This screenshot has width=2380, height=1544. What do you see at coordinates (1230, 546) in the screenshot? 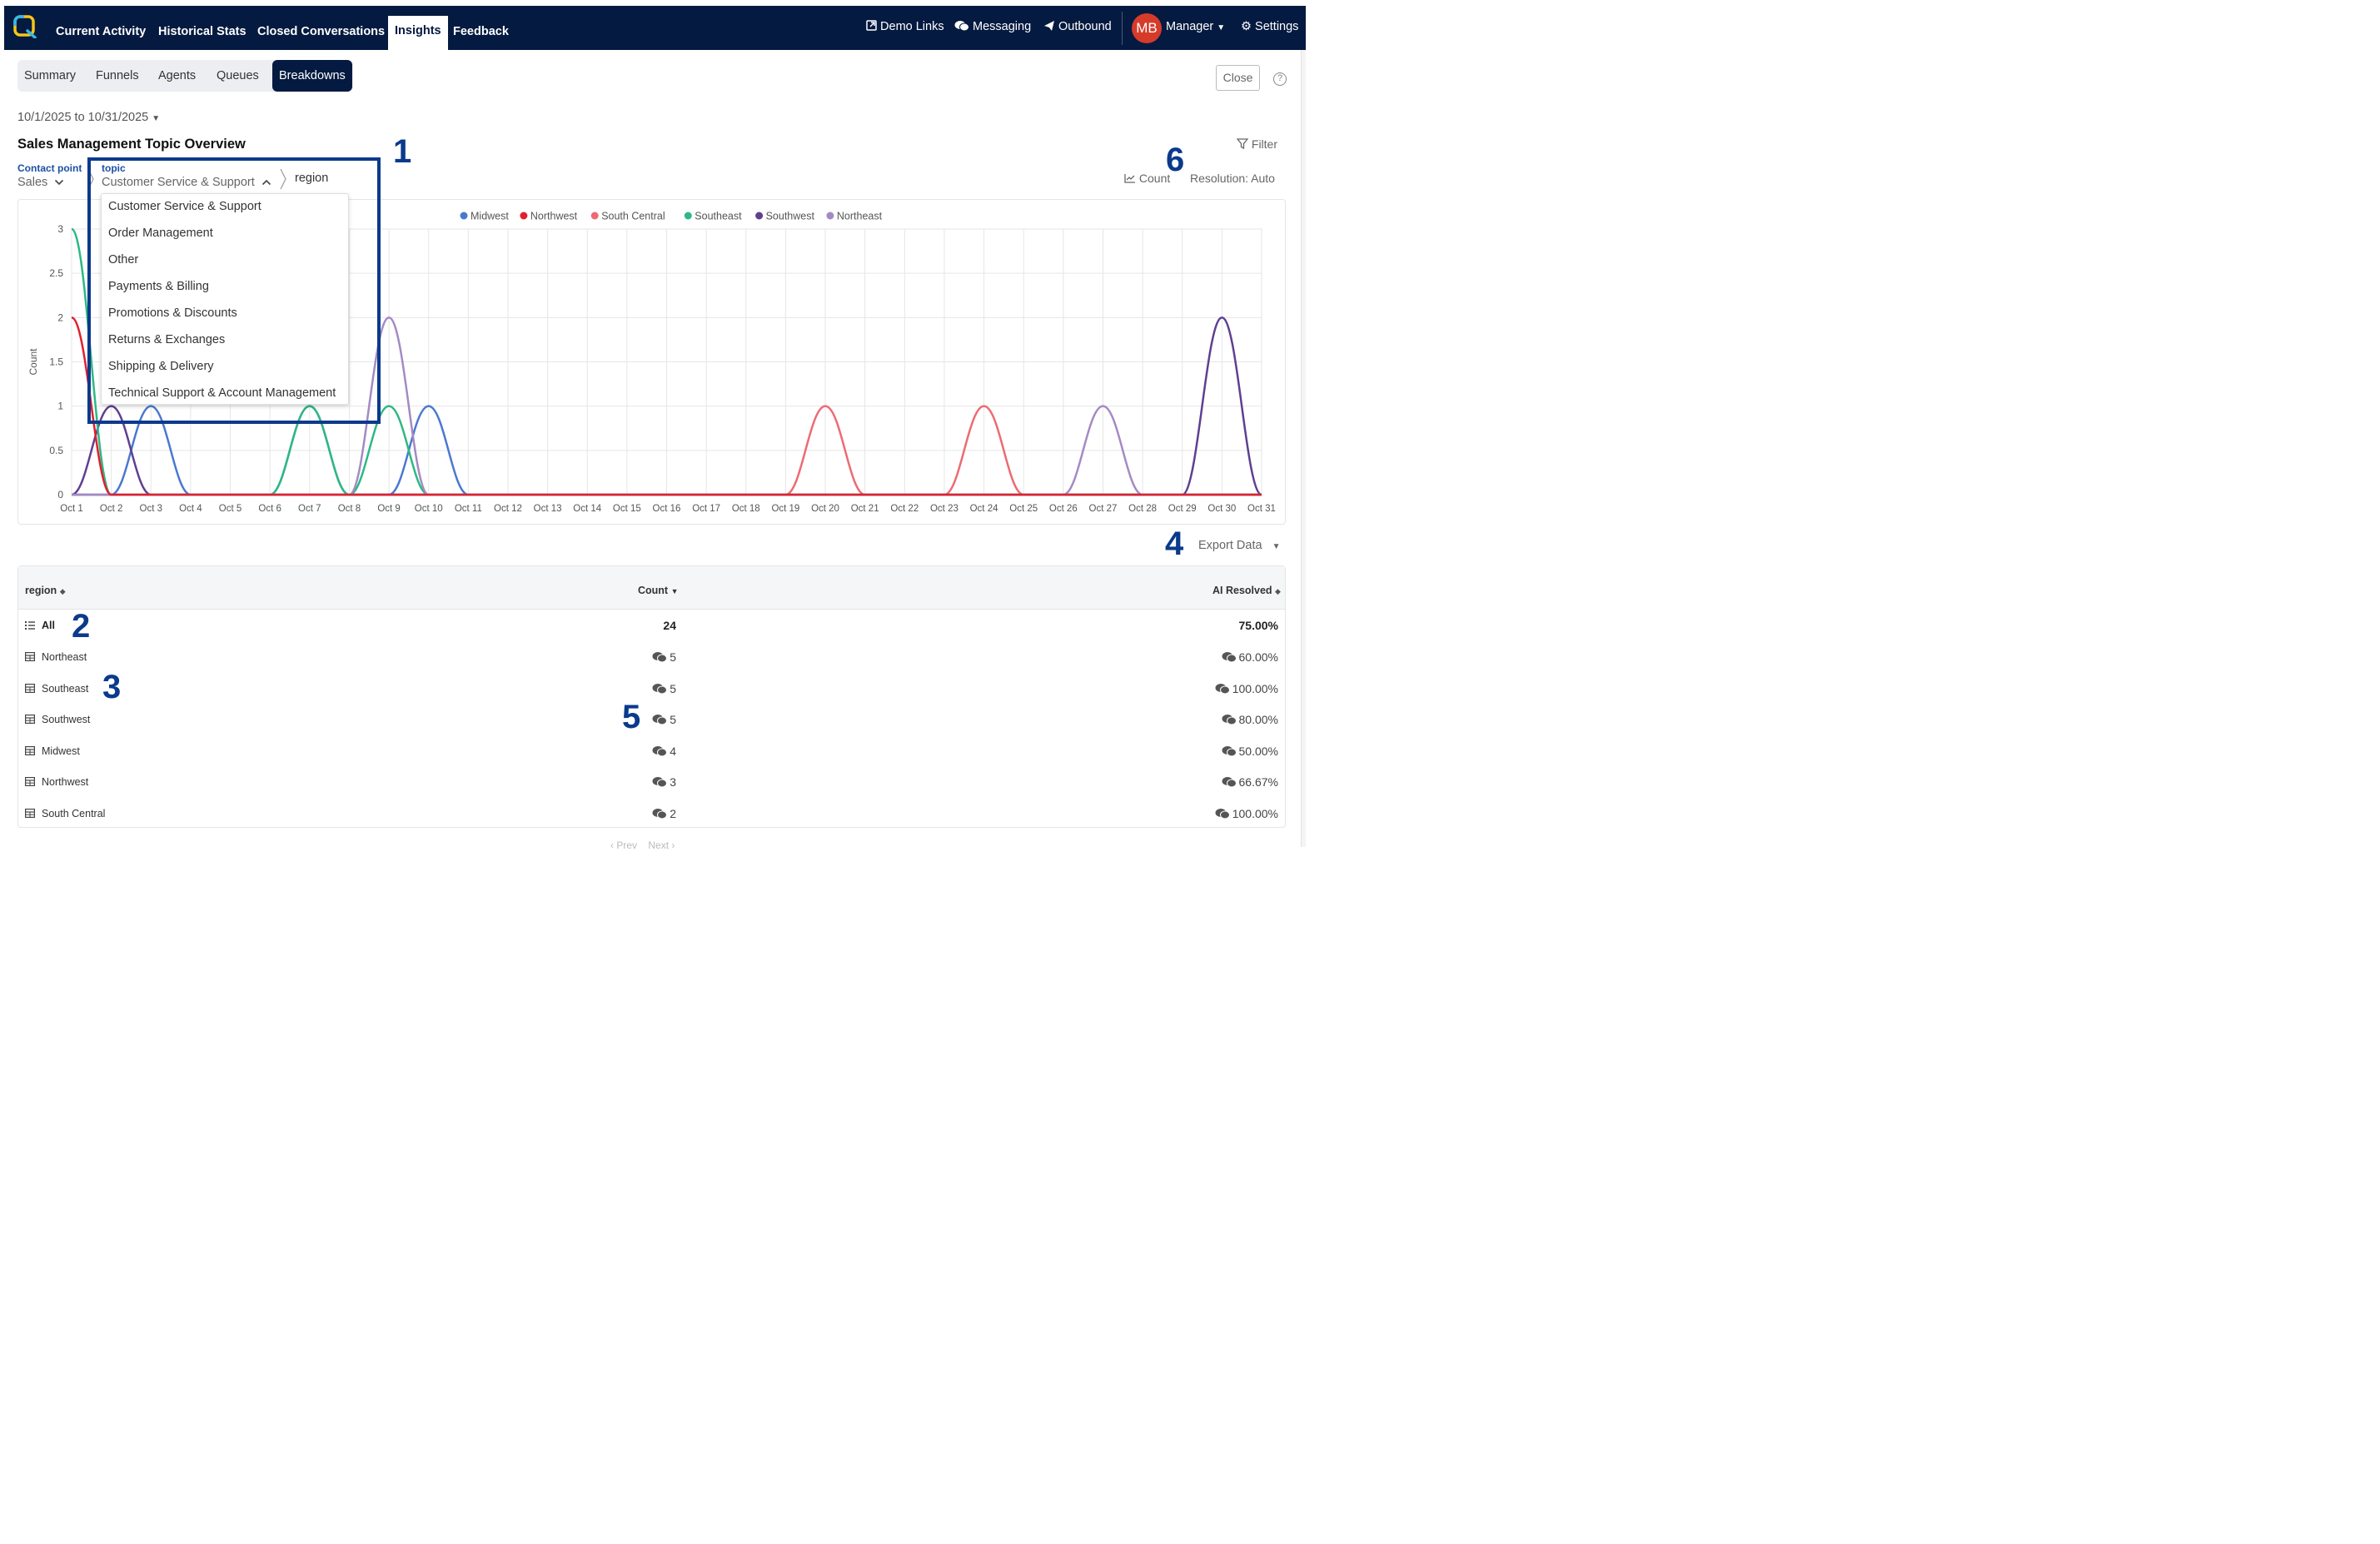
I see `export-label: Export Data` at bounding box center [1230, 546].